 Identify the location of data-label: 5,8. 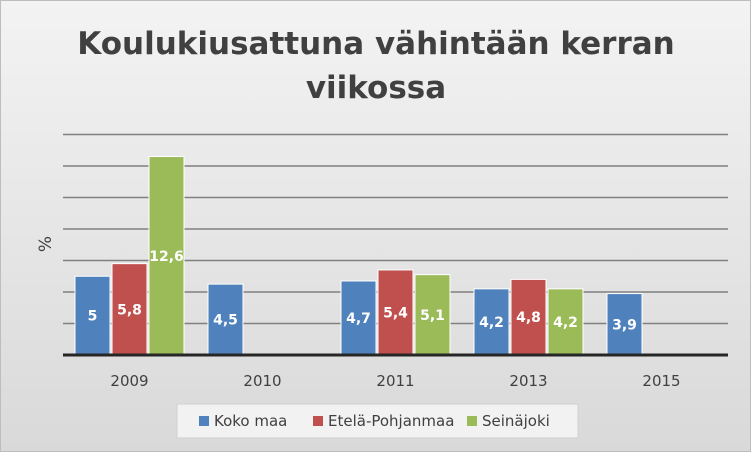
(129, 310).